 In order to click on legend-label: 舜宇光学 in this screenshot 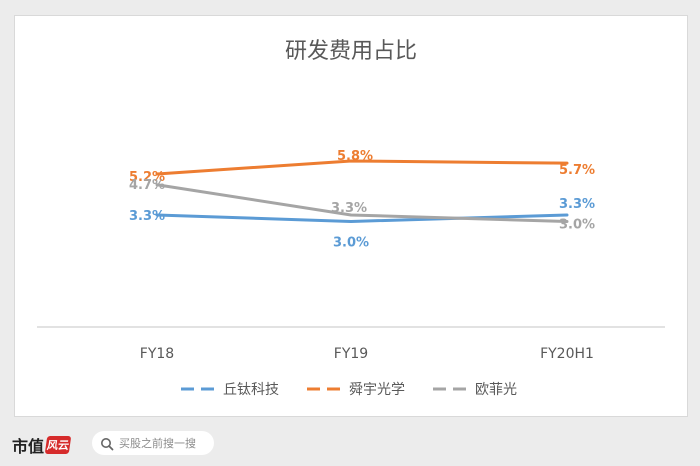, I will do `click(377, 390)`.